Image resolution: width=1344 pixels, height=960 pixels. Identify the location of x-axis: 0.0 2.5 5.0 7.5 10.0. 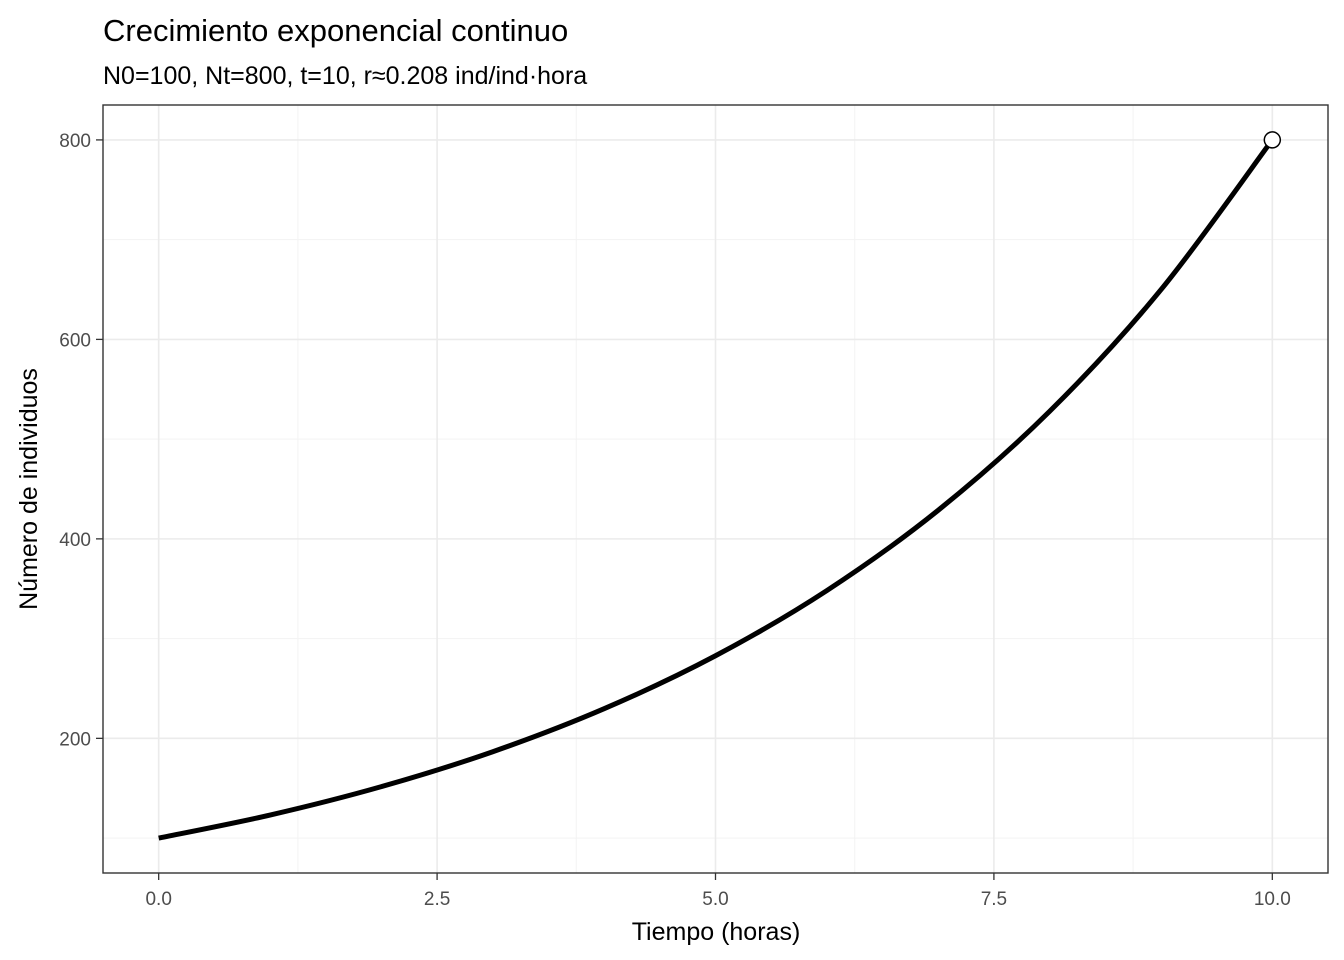
(718, 891).